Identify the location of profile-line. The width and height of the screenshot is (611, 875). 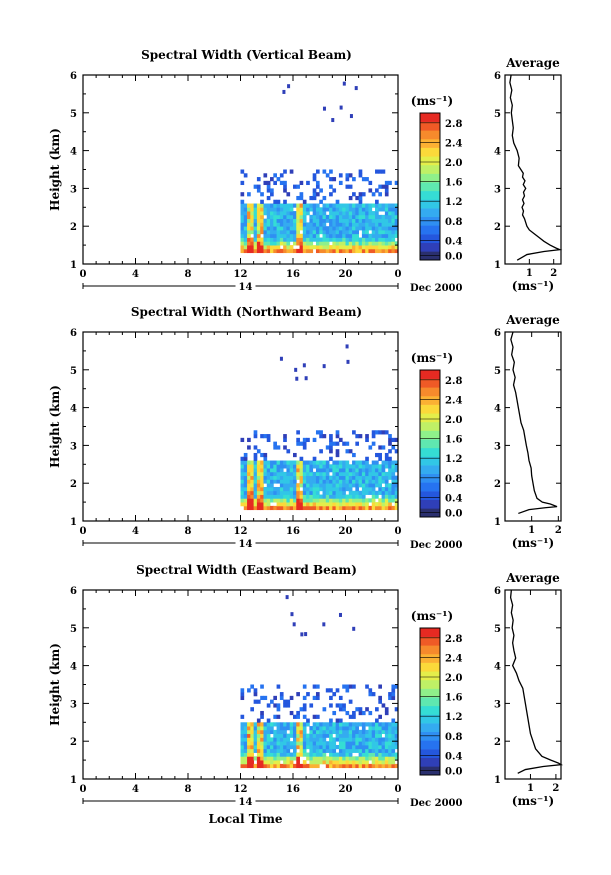
(536, 681).